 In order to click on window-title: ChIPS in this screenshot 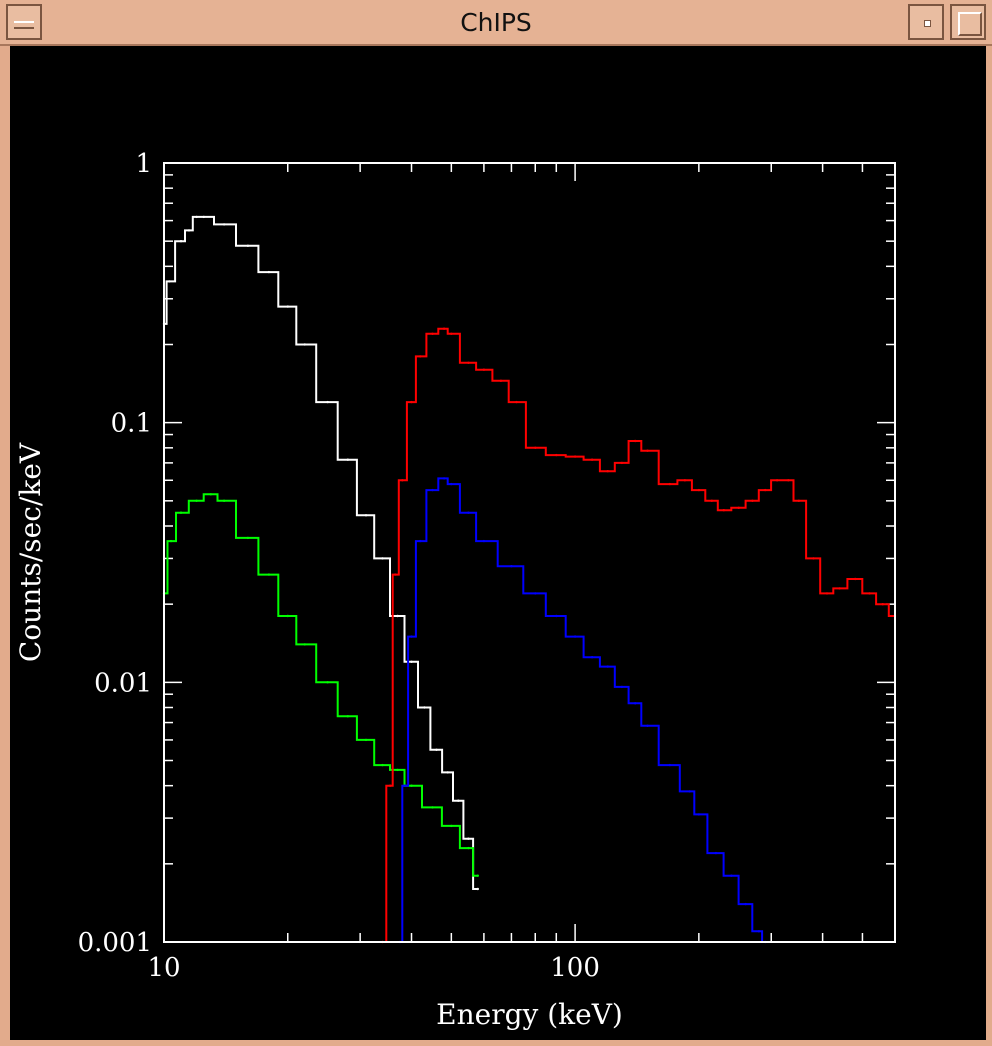, I will do `click(496, 22)`.